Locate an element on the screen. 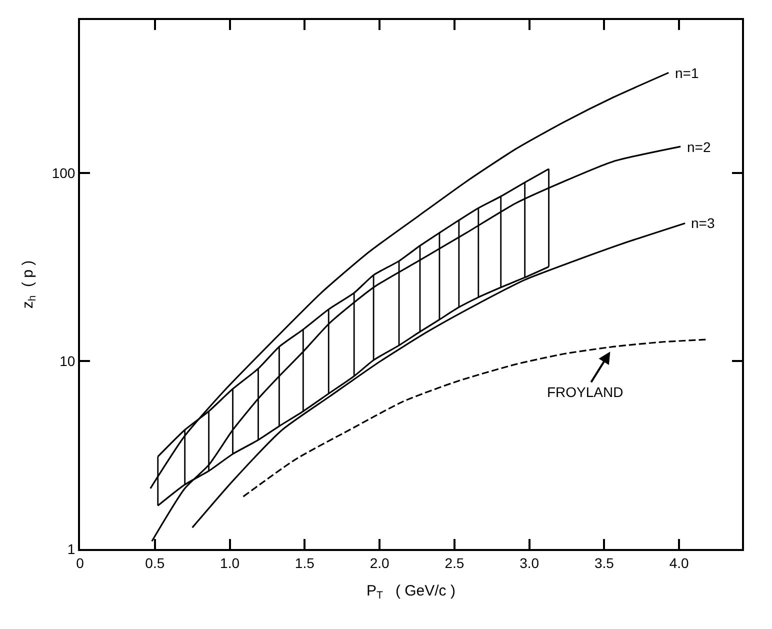 This screenshot has height=629, width=772. y-tick-label: 1 is located at coordinates (71, 548).